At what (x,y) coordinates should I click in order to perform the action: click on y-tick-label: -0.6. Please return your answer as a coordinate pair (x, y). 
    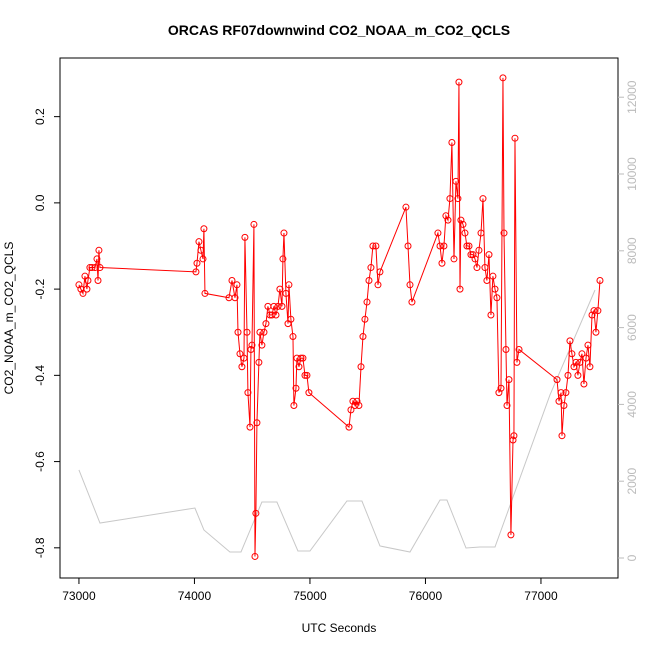
    Looking at the image, I should click on (40, 461).